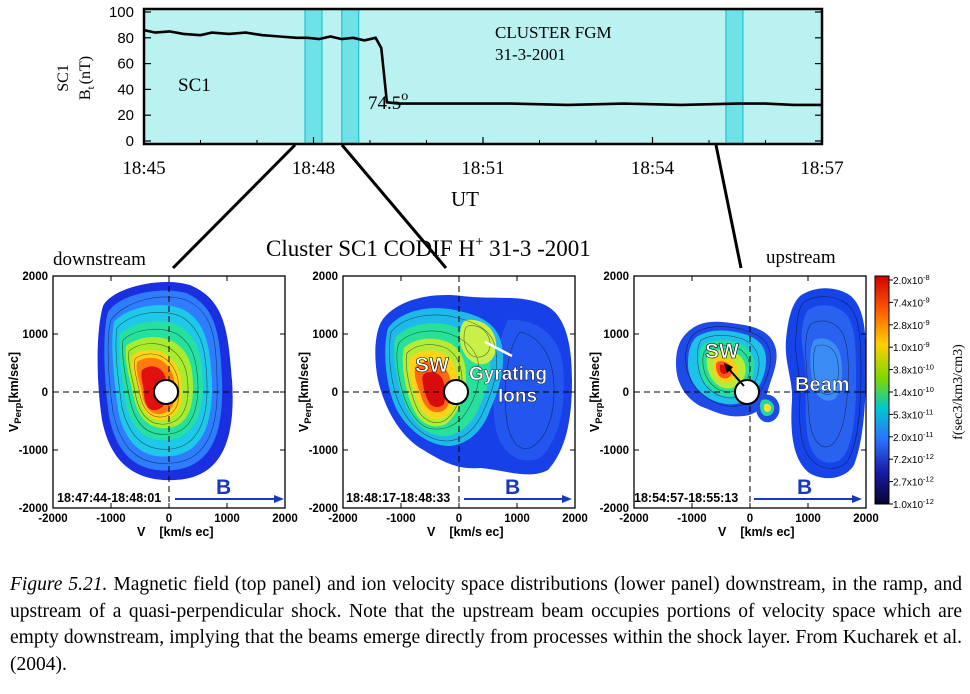  Describe the element at coordinates (143, 168) in the screenshot. I see `x-tick-label: 18:45` at that location.